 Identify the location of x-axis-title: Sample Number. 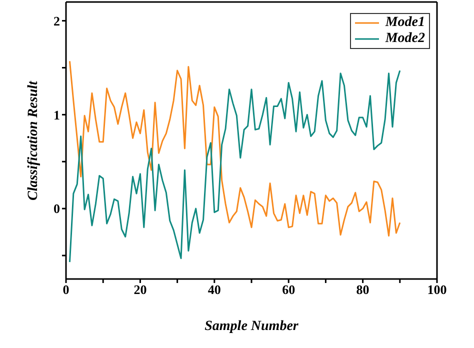
(251, 326).